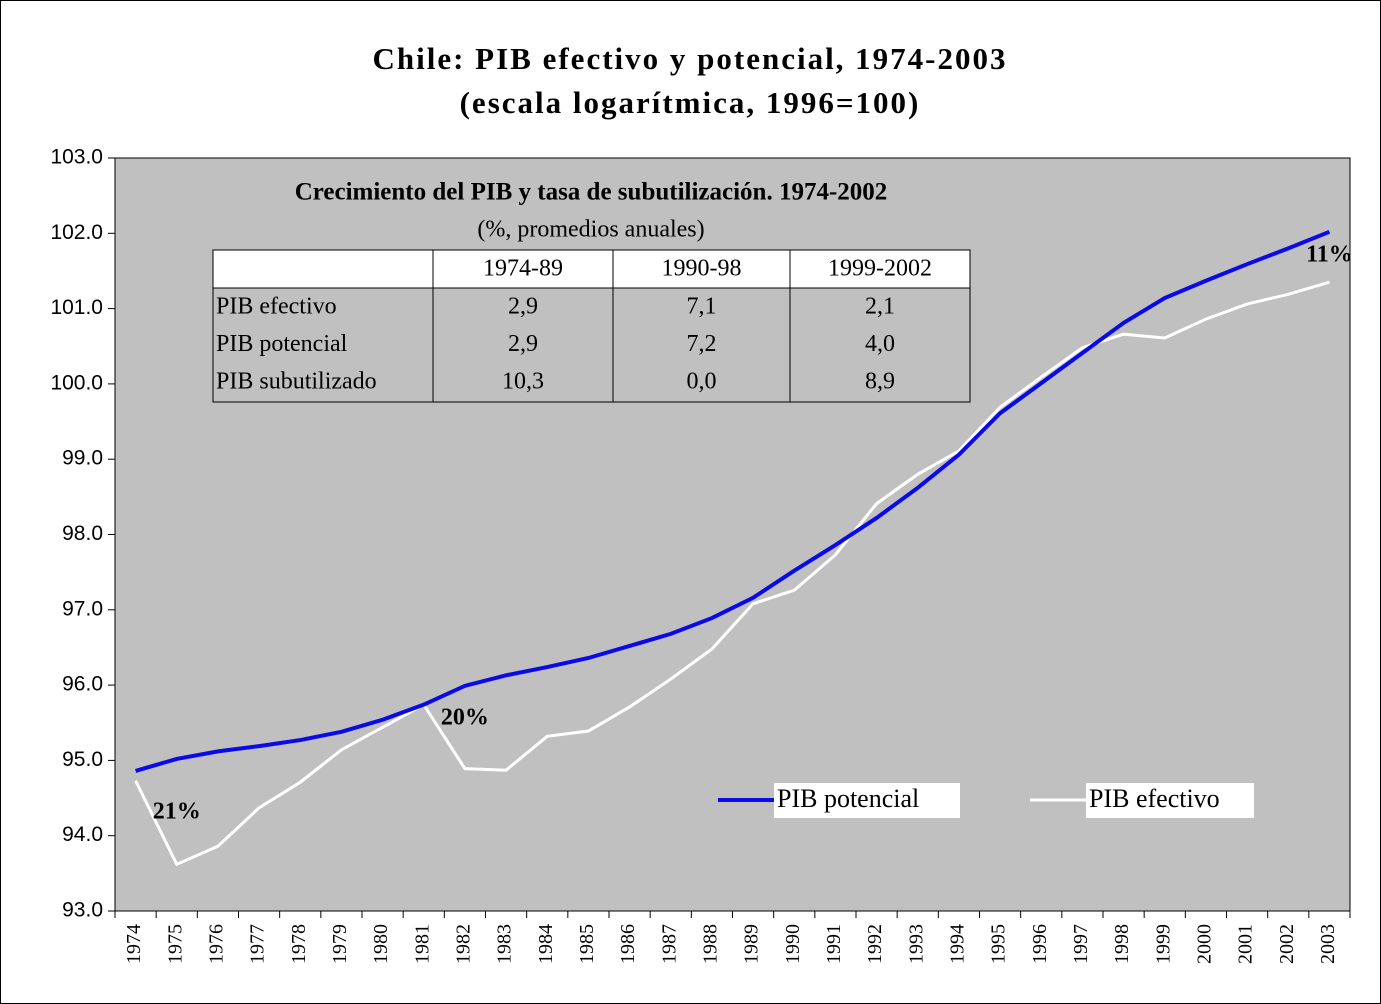 This screenshot has height=1004, width=1381. What do you see at coordinates (690, 102) in the screenshot?
I see `chart-subtitle: (escala logarítmica, 1996=100)` at bounding box center [690, 102].